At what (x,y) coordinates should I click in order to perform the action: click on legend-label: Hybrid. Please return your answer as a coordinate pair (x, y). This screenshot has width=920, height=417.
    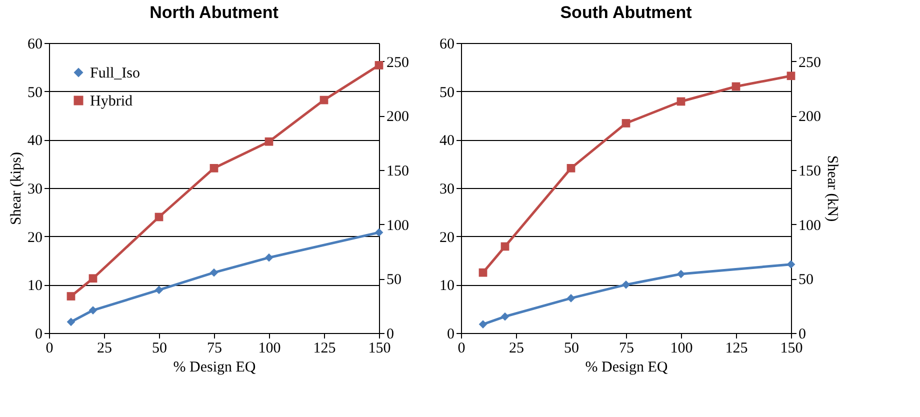
    Looking at the image, I should click on (111, 102).